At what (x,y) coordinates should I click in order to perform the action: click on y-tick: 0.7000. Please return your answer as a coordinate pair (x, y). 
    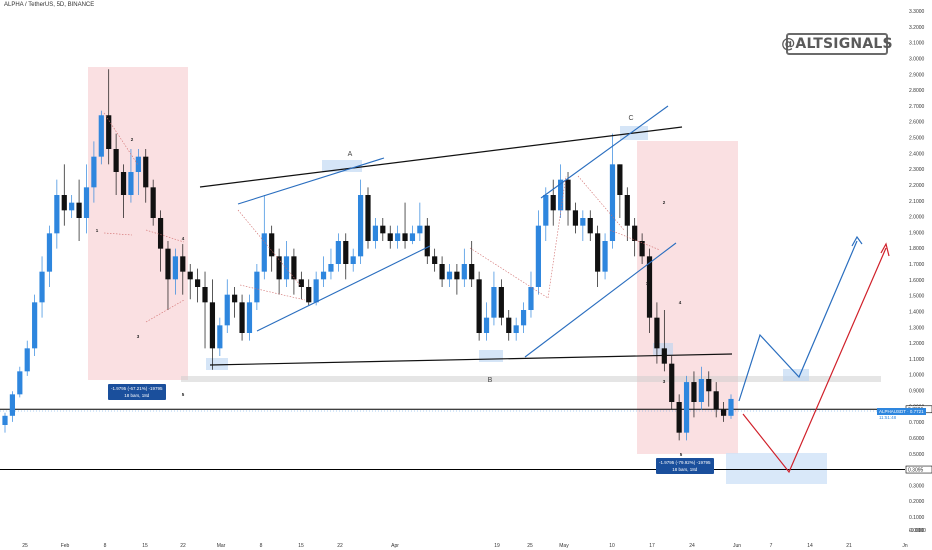
    Looking at the image, I should click on (917, 423).